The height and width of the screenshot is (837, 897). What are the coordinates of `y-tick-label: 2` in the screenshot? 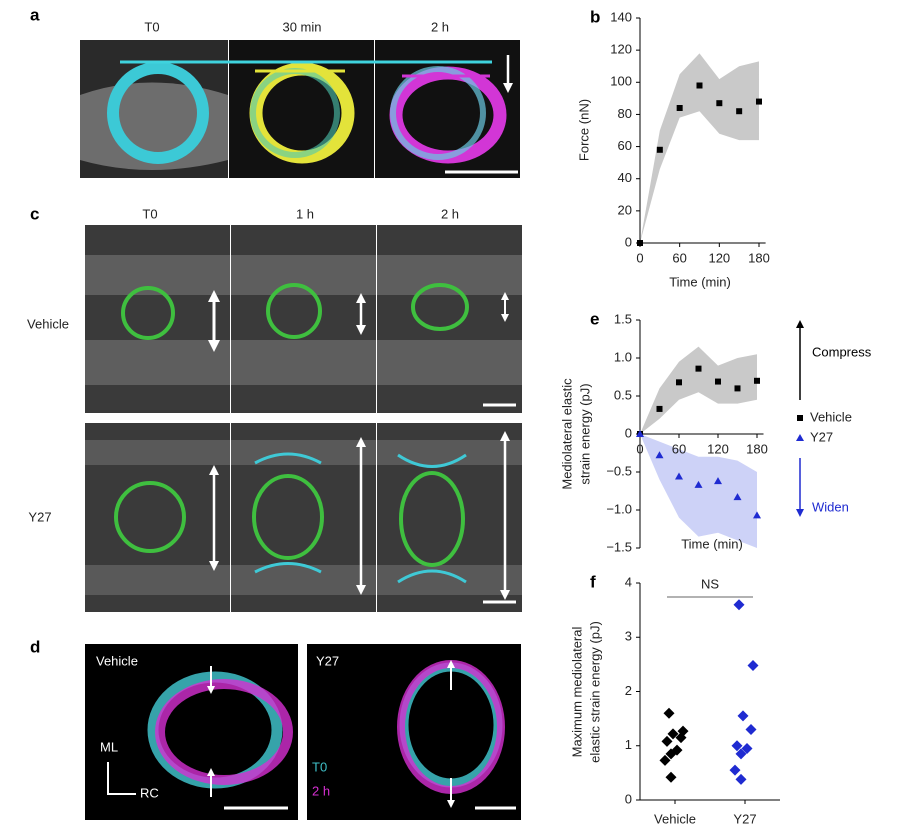 It's located at (628, 690).